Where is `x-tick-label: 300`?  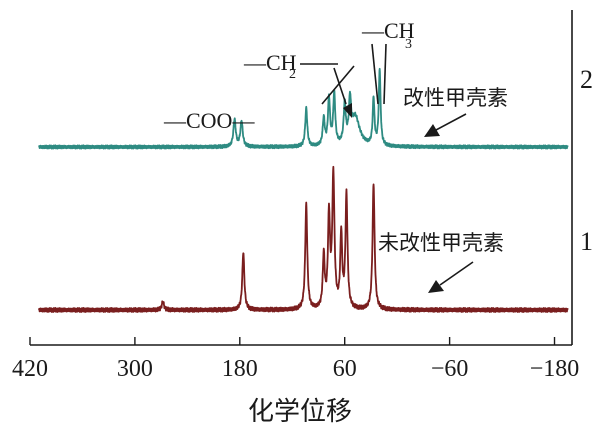 x-tick-label: 300 is located at coordinates (135, 369).